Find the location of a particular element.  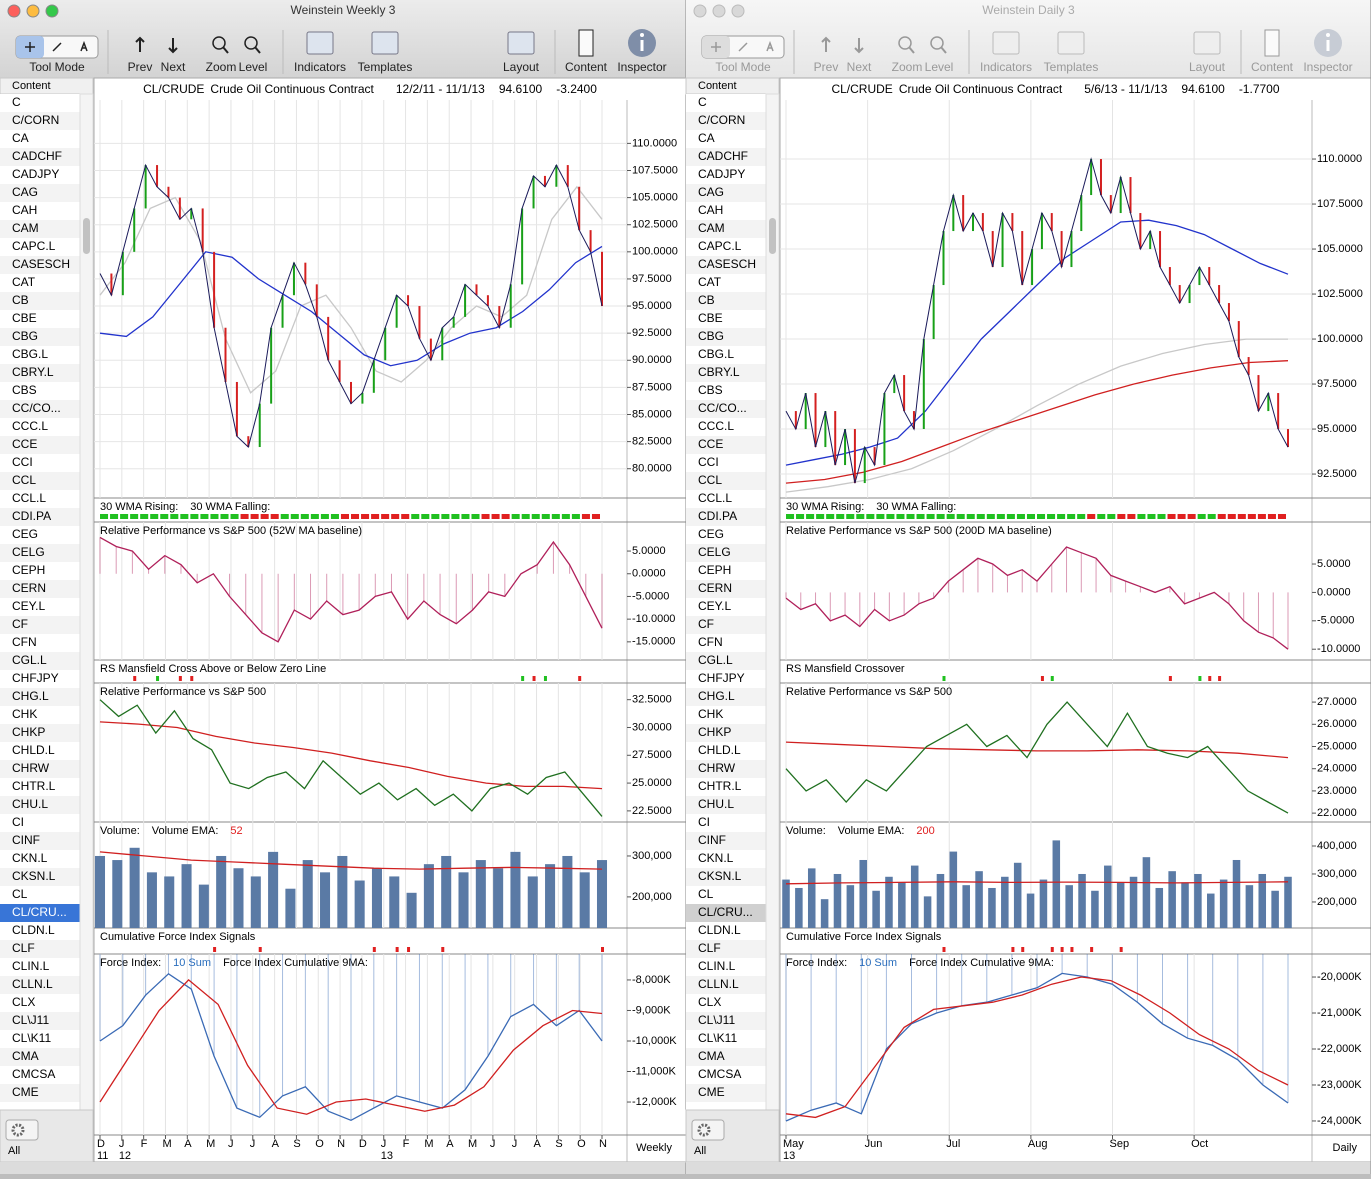

sidebar-item: CA is located at coordinates (706, 138).